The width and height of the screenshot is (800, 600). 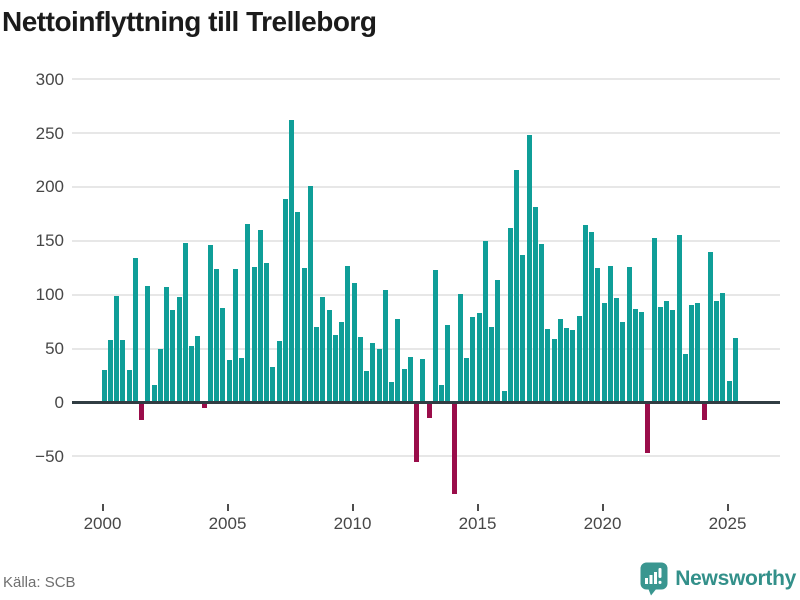 I want to click on bar-2023-q3, so click(x=691, y=354).